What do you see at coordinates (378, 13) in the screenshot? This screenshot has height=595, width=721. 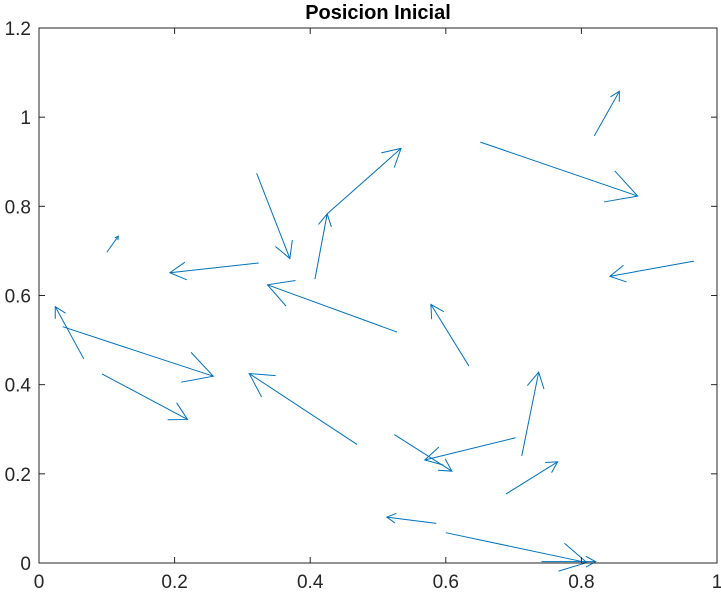 I see `chart-title: Posicion Inicial` at bounding box center [378, 13].